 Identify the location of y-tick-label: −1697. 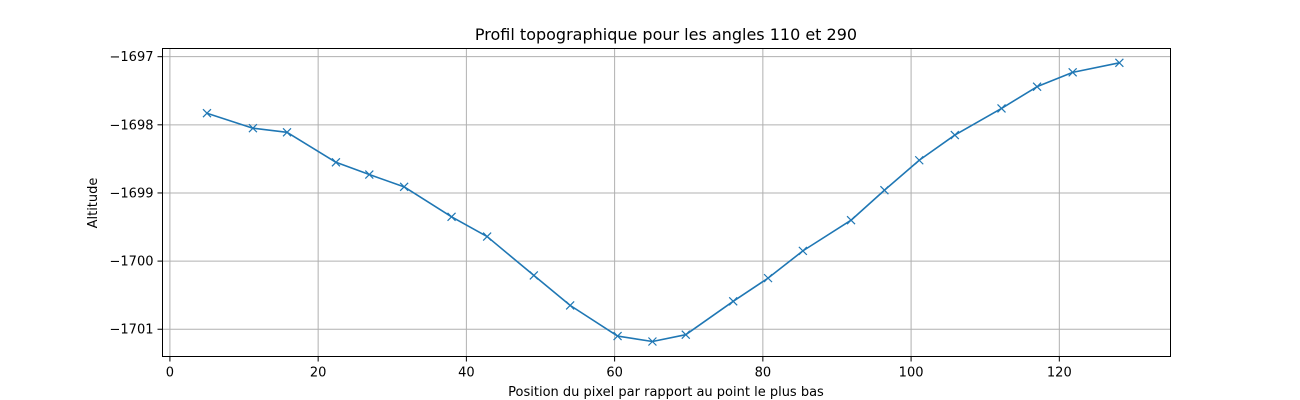
(132, 57).